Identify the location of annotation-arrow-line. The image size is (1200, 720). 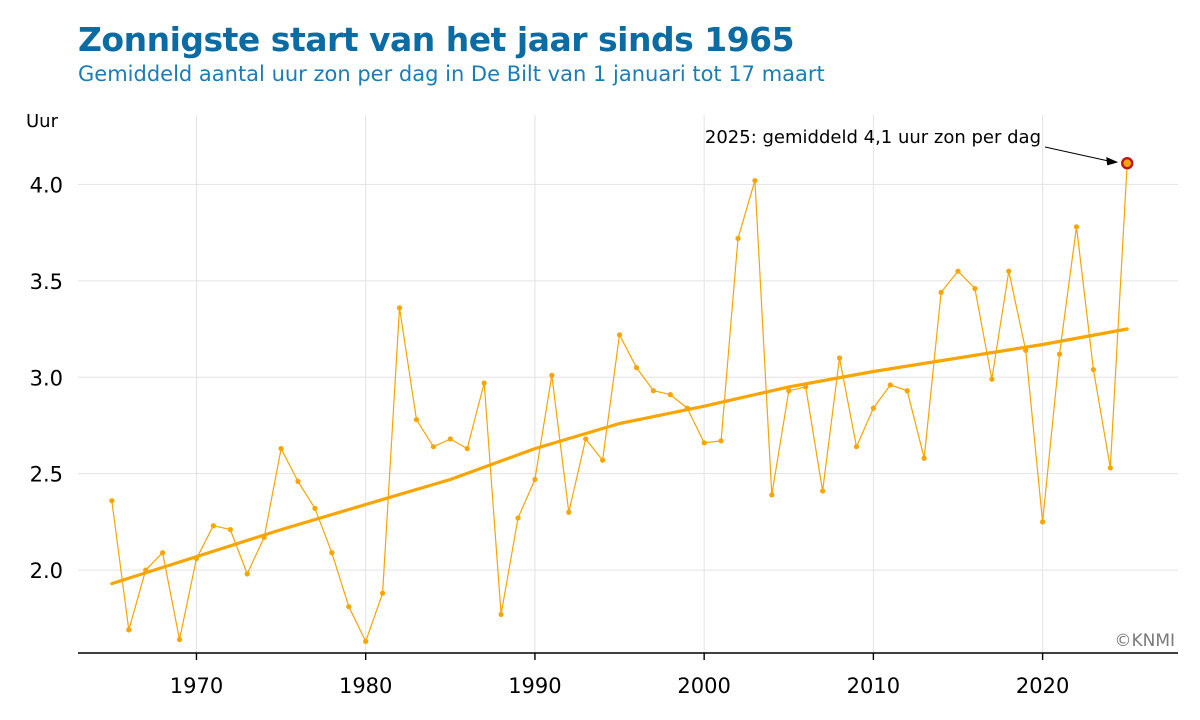
(1077, 154).